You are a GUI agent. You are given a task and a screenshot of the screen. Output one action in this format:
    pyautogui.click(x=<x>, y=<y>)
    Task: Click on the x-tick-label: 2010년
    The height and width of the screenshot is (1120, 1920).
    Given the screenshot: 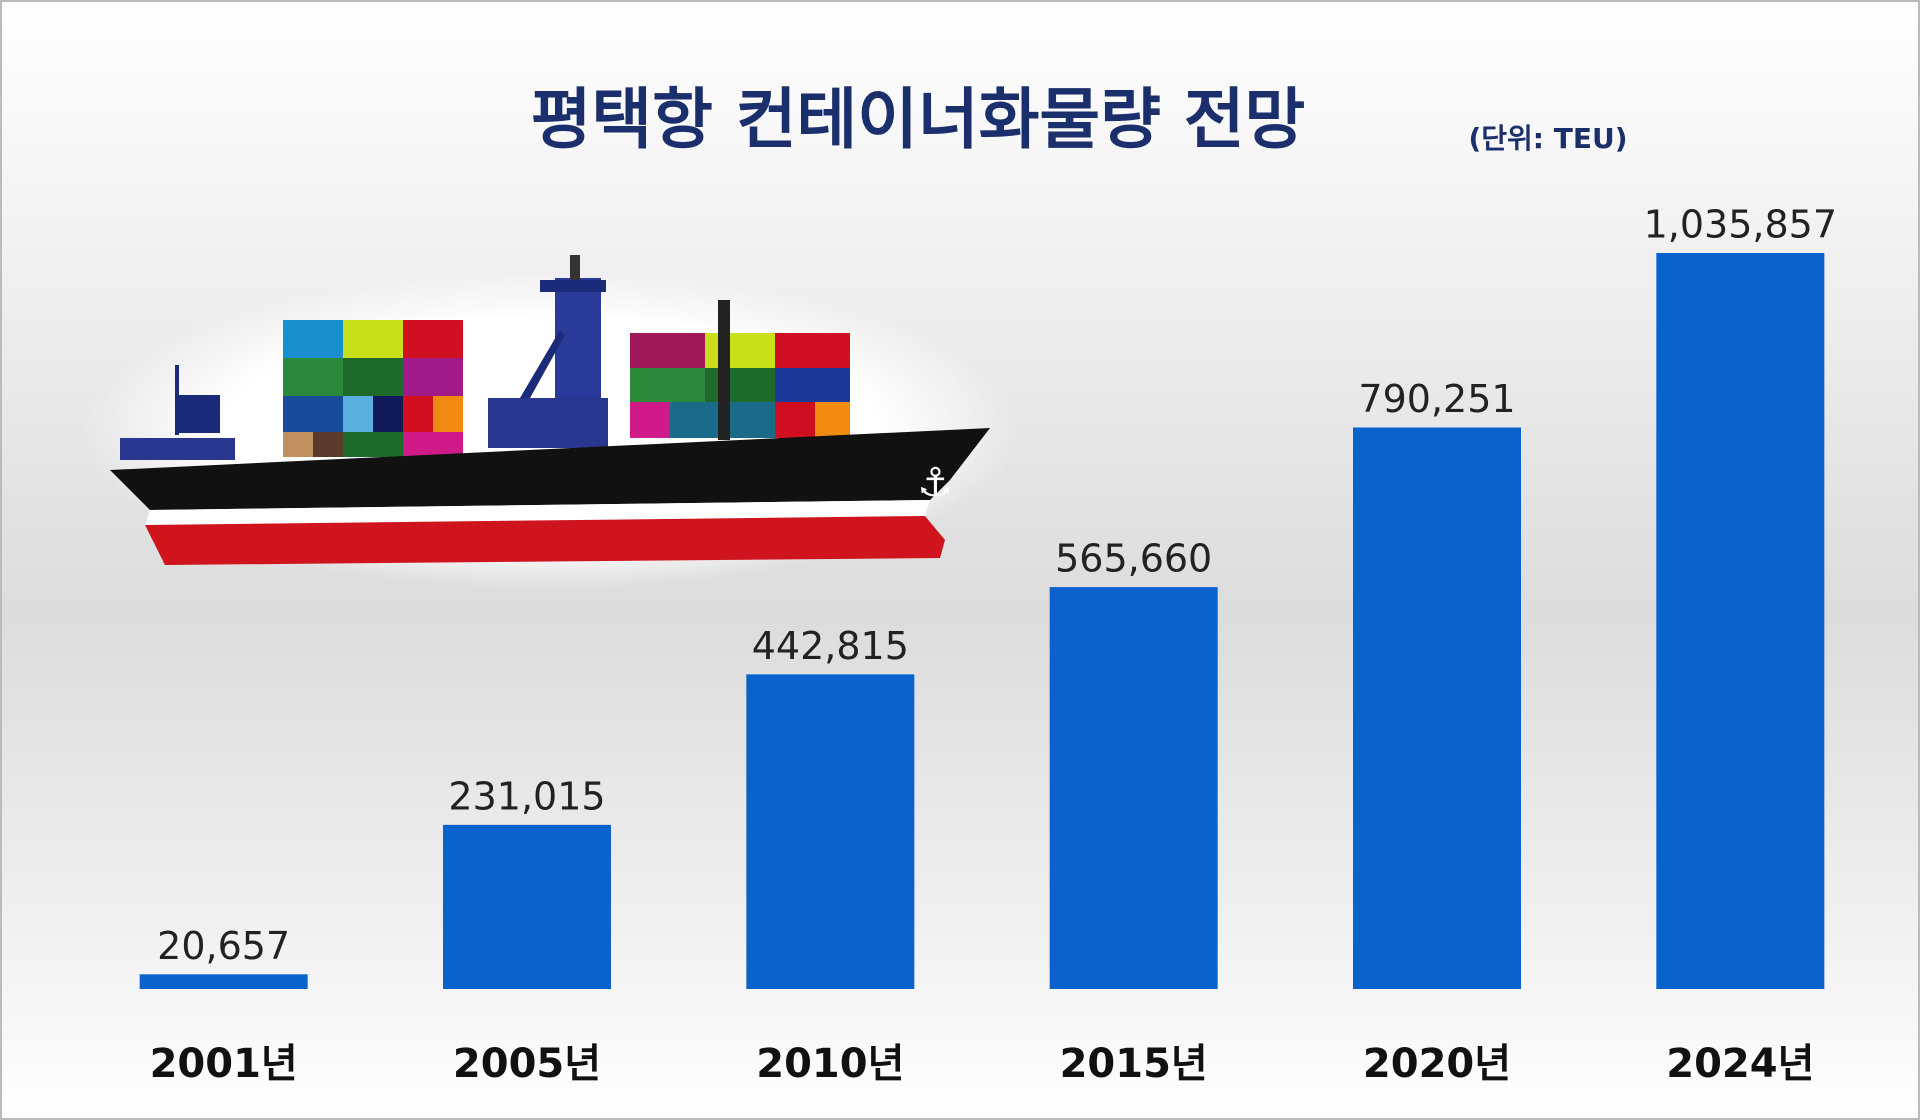 What is the action you would take?
    pyautogui.click(x=830, y=1064)
    